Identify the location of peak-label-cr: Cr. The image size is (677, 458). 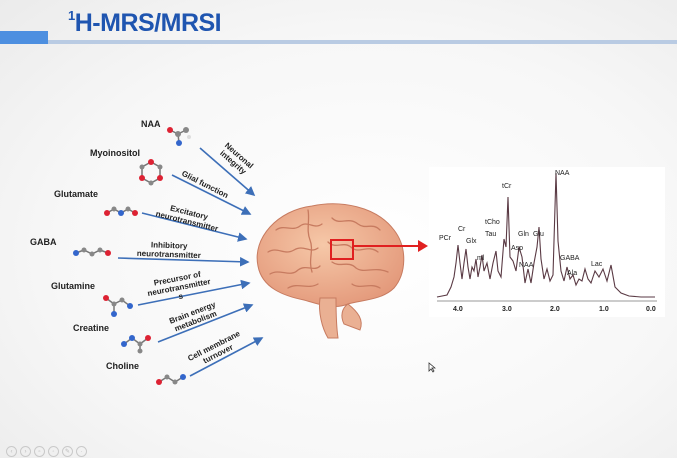
(462, 229).